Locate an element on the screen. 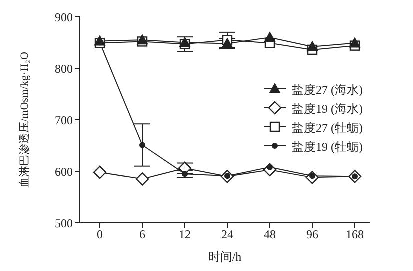 Image resolution: width=413 pixels, height=271 pixels. y-tick-label: 900 is located at coordinates (64, 17).